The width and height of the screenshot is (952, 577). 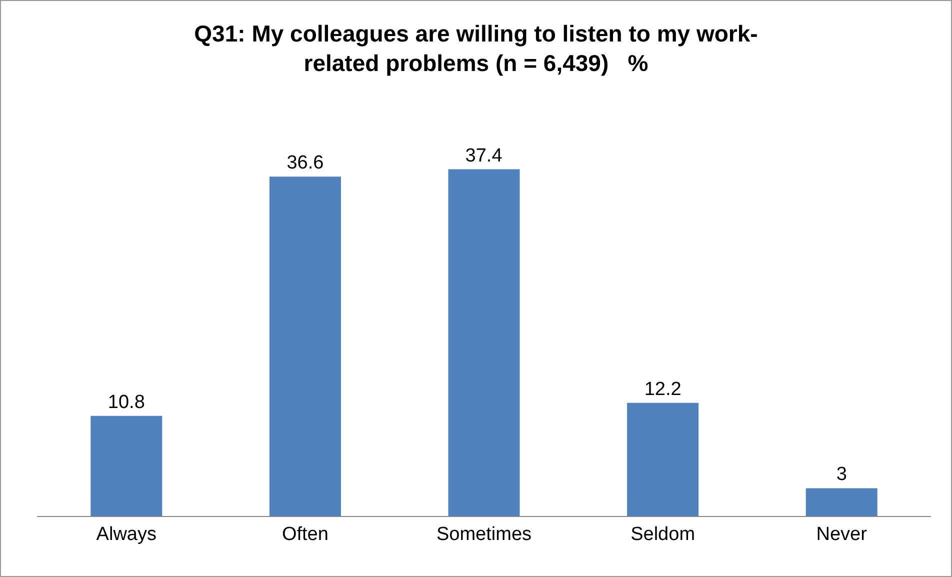 What do you see at coordinates (126, 534) in the screenshot?
I see `x-tick-label: Always` at bounding box center [126, 534].